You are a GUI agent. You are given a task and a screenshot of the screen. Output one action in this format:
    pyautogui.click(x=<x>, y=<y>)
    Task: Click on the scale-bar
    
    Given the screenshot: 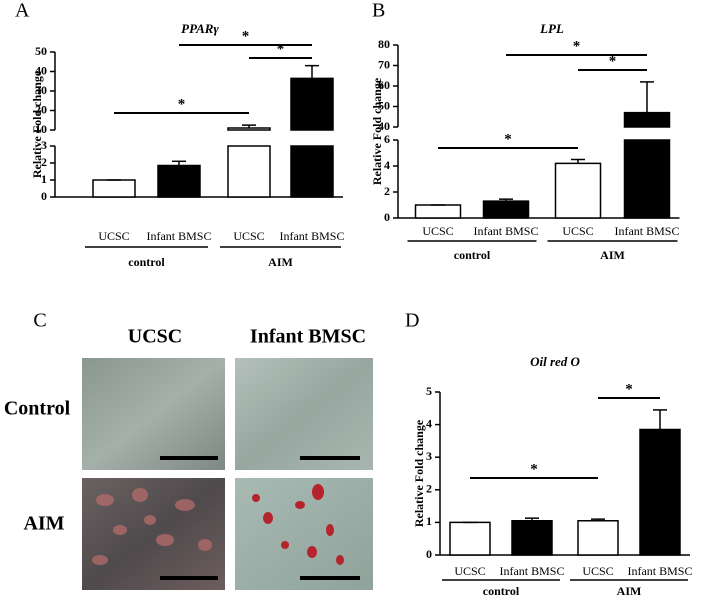 What is the action you would take?
    pyautogui.click(x=260, y=518)
    